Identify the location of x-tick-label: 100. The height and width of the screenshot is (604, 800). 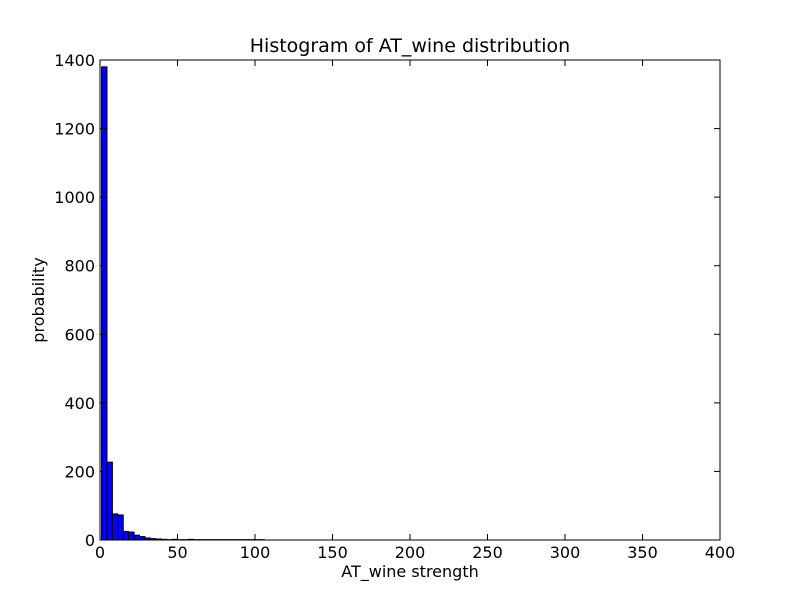
(255, 552).